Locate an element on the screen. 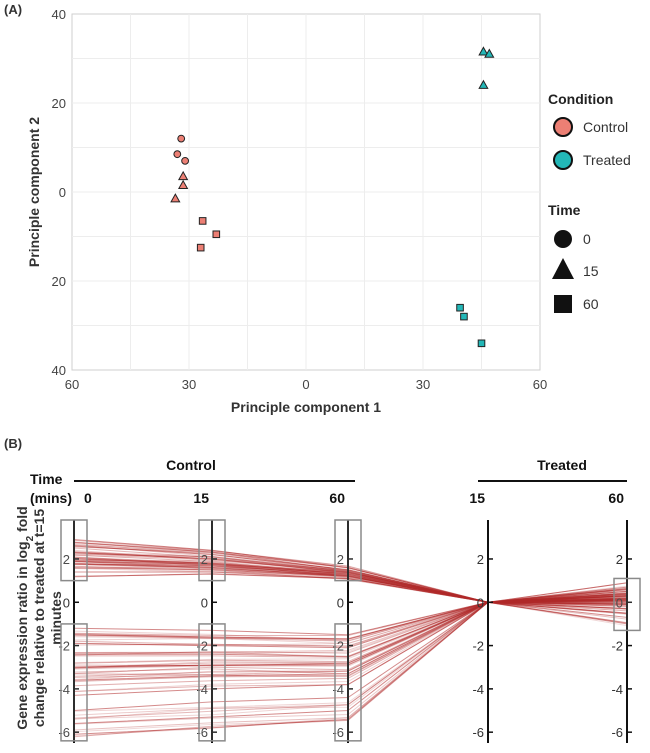 Image resolution: width=650 pixels, height=753 pixels. x-tick-label: 0 is located at coordinates (305, 384).